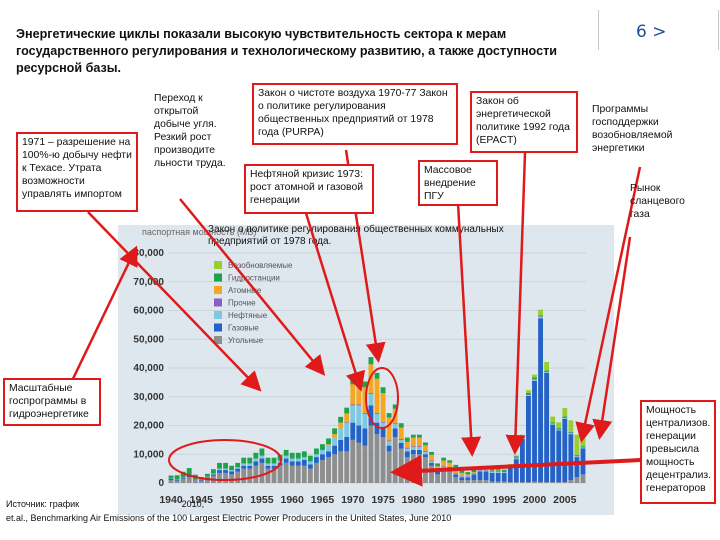 The width and height of the screenshot is (720, 540). I want to click on x-tick-label: 2000, so click(535, 500).